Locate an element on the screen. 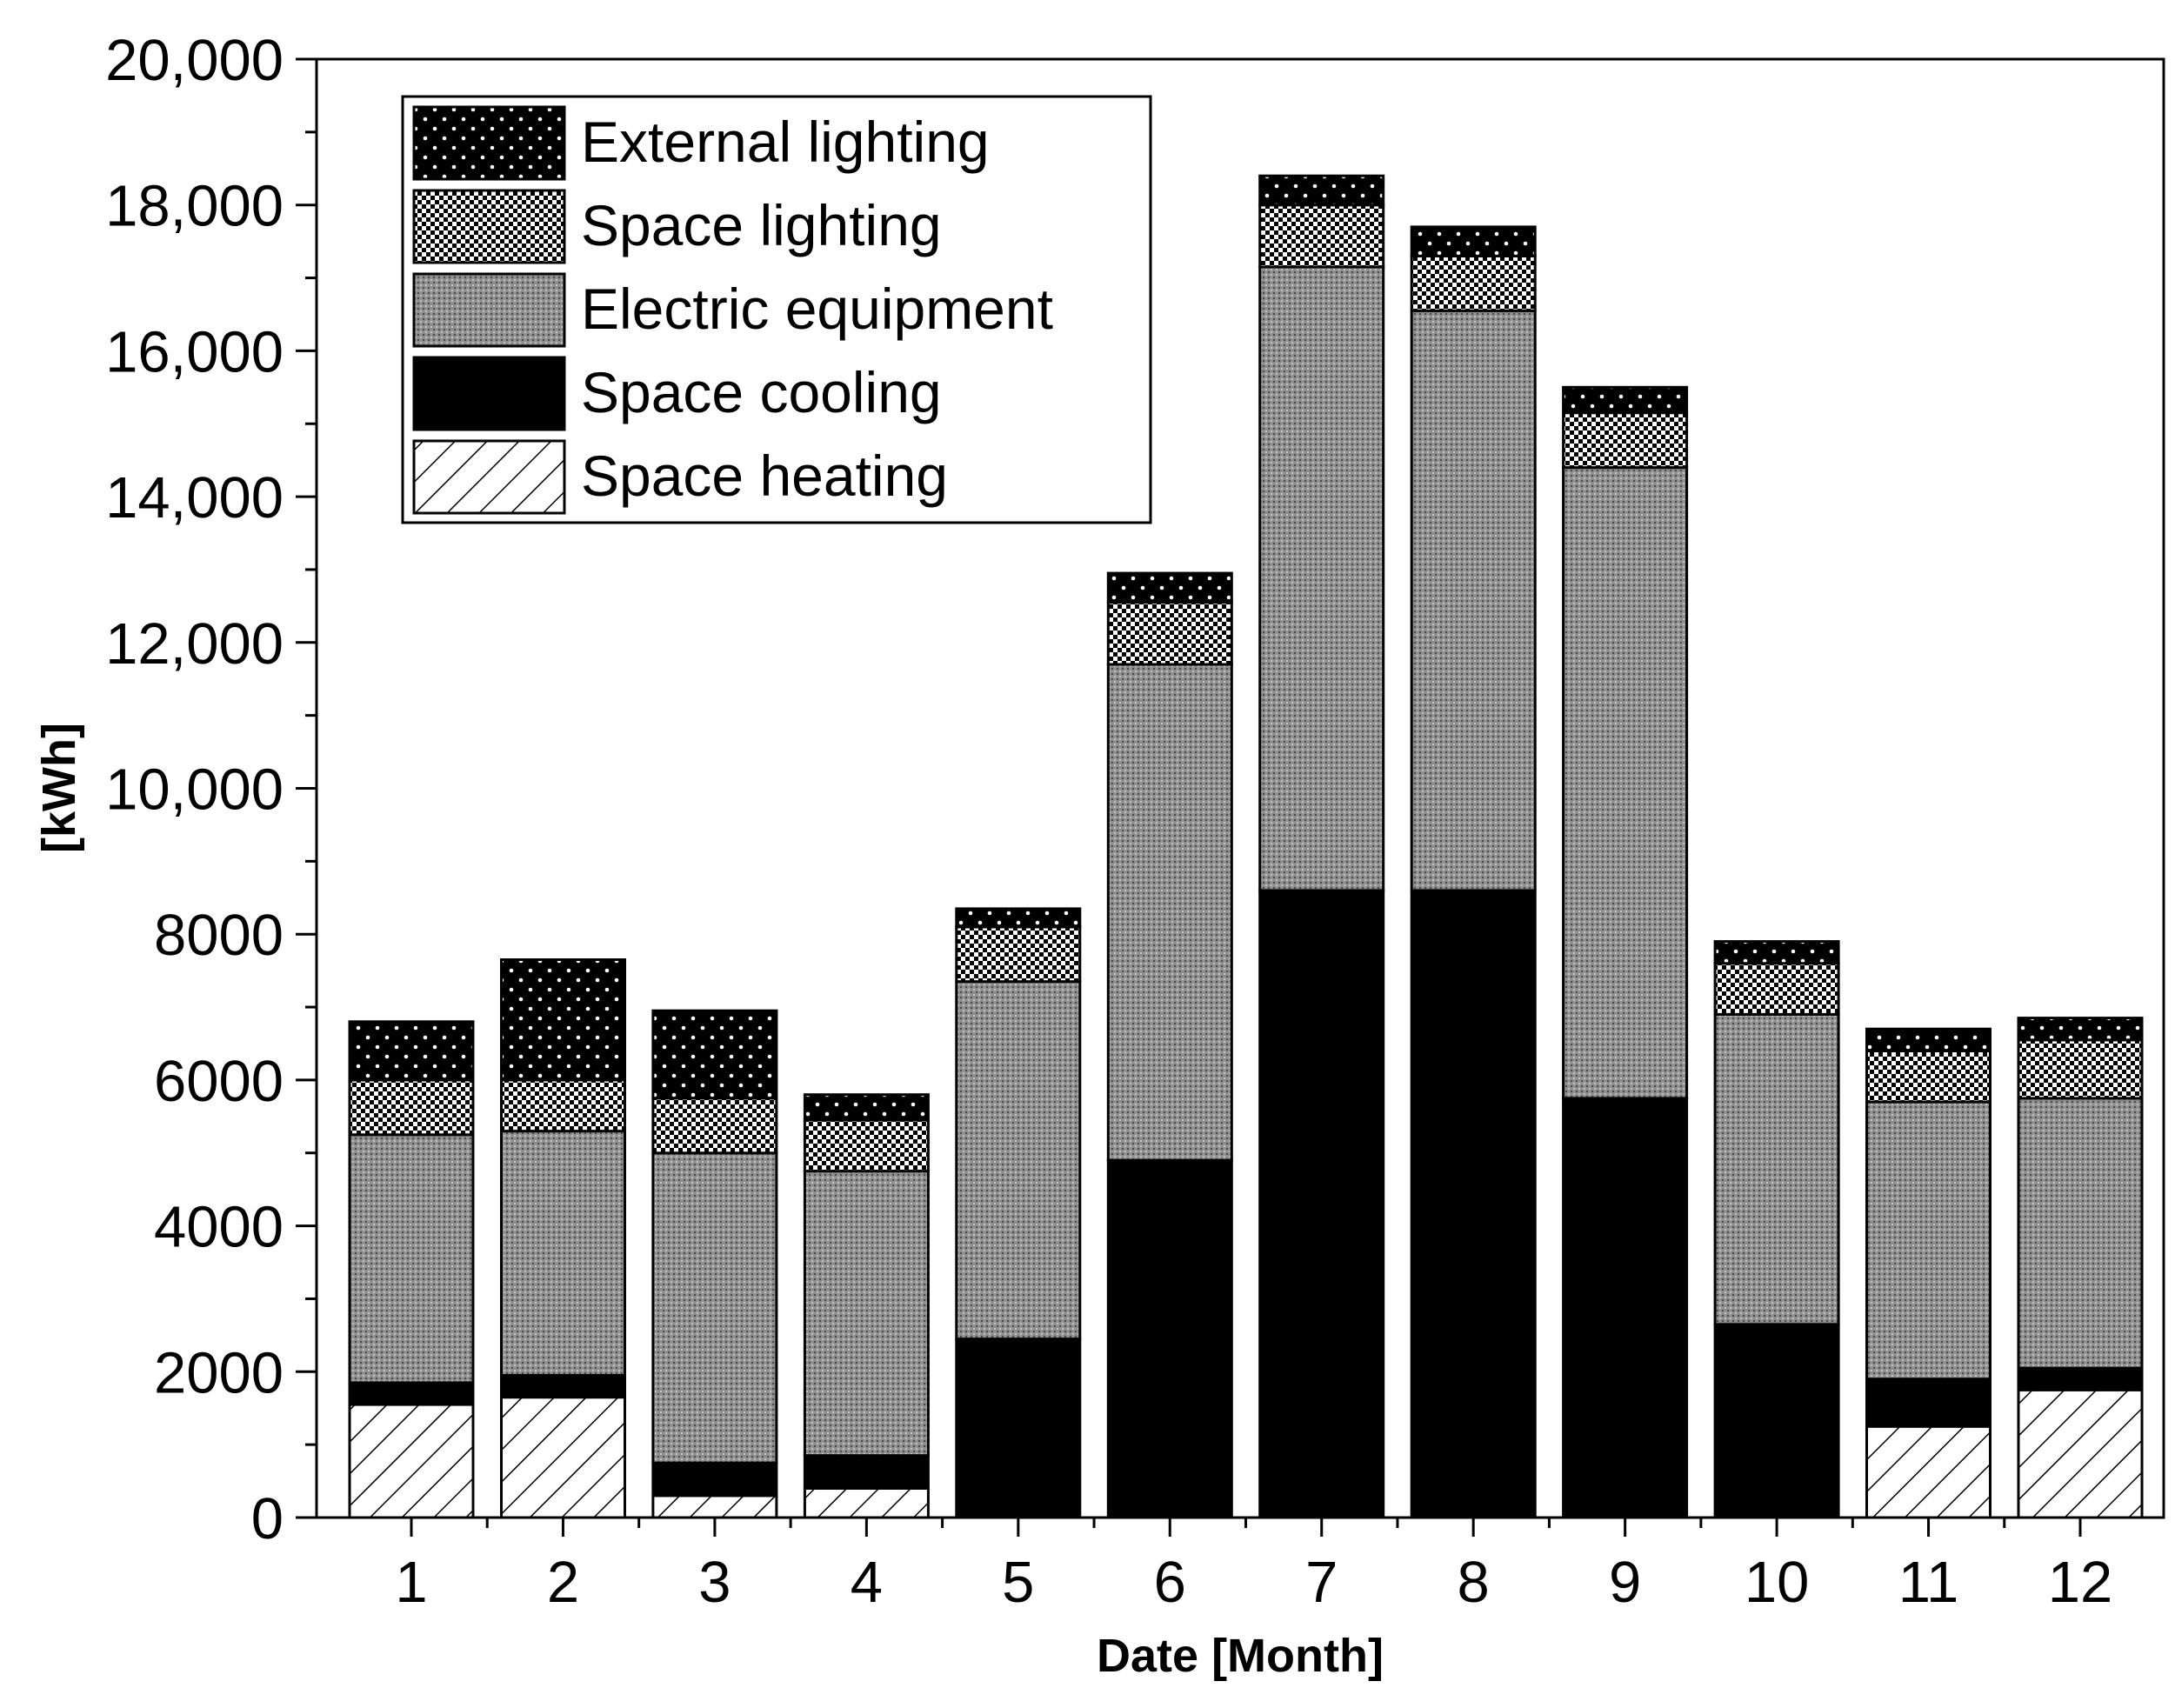 Image resolution: width=2175 pixels, height=1708 pixels. legend-label: Space cooling is located at coordinates (761, 392).